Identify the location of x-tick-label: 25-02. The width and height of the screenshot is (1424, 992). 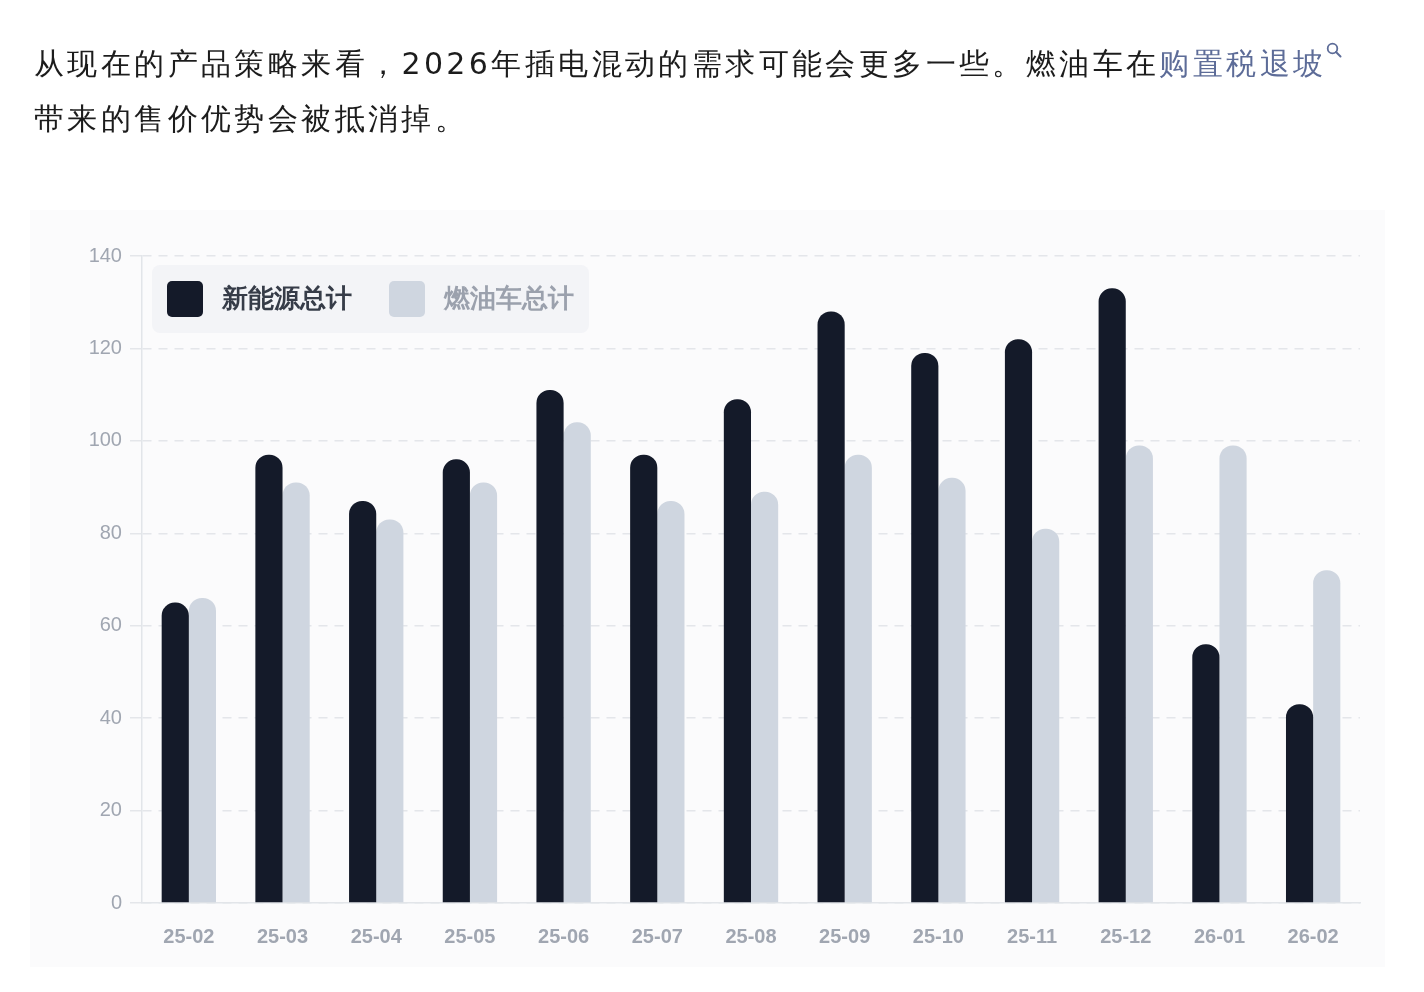
(189, 935).